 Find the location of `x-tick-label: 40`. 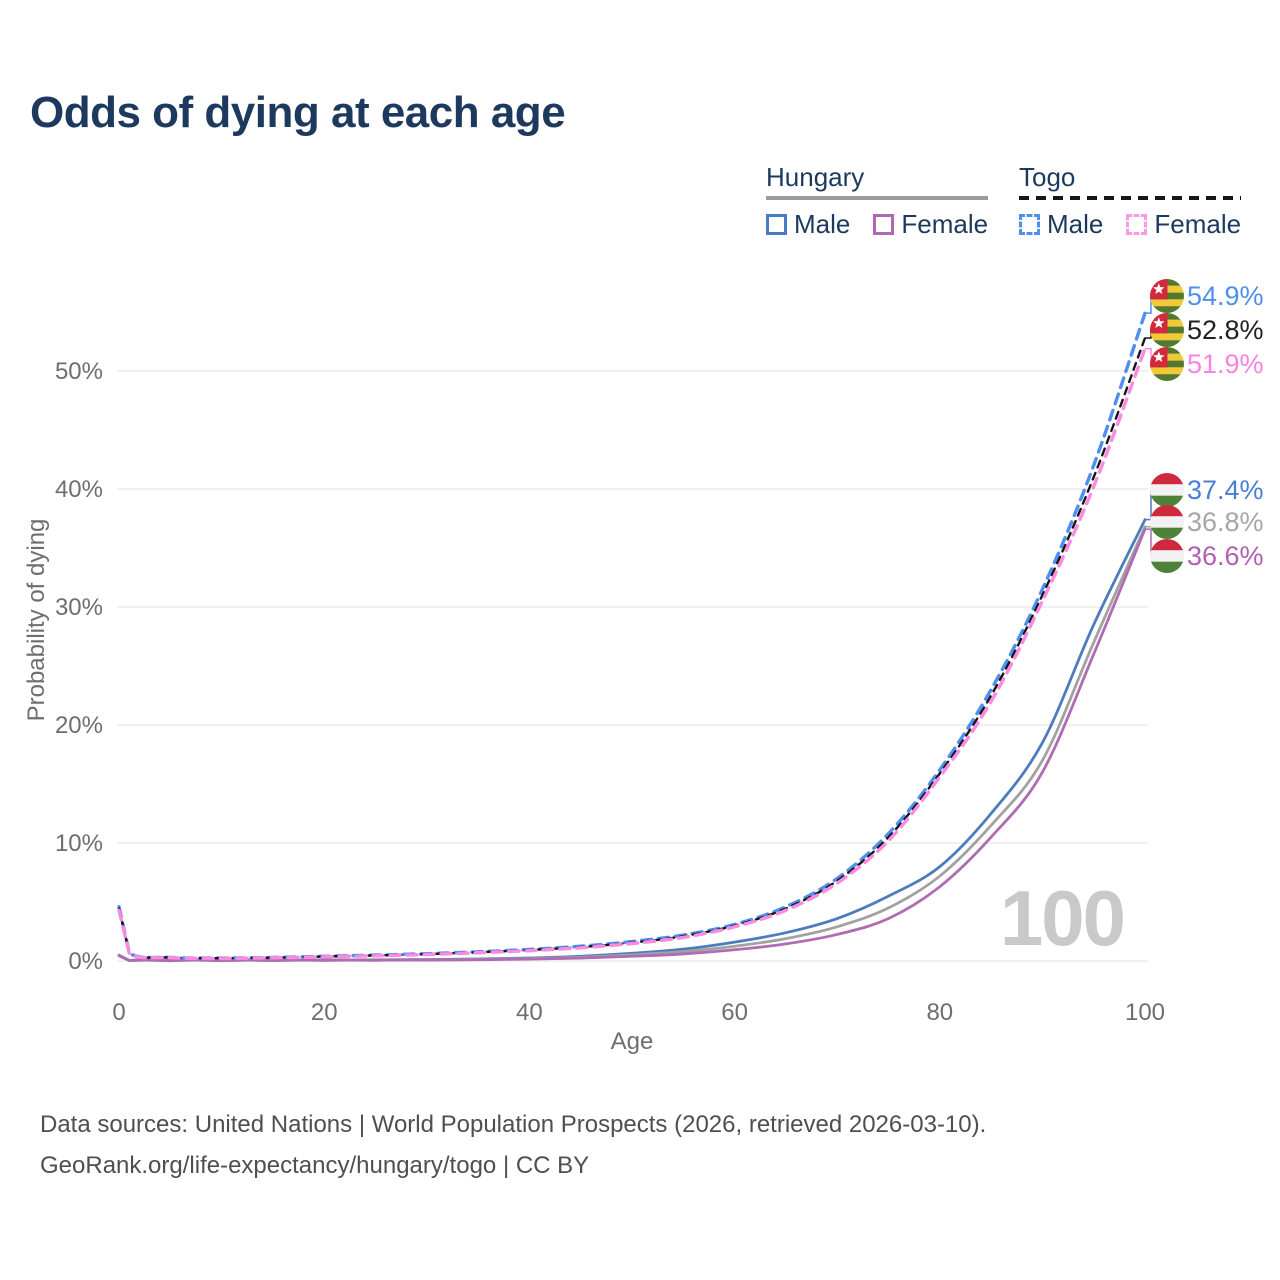

x-tick-label: 40 is located at coordinates (529, 1012).